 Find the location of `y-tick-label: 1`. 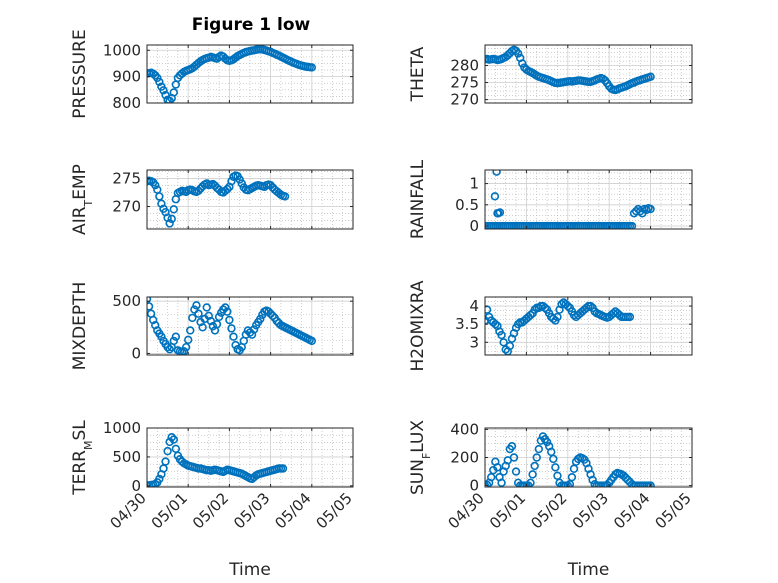

y-tick-label: 1 is located at coordinates (474, 184).